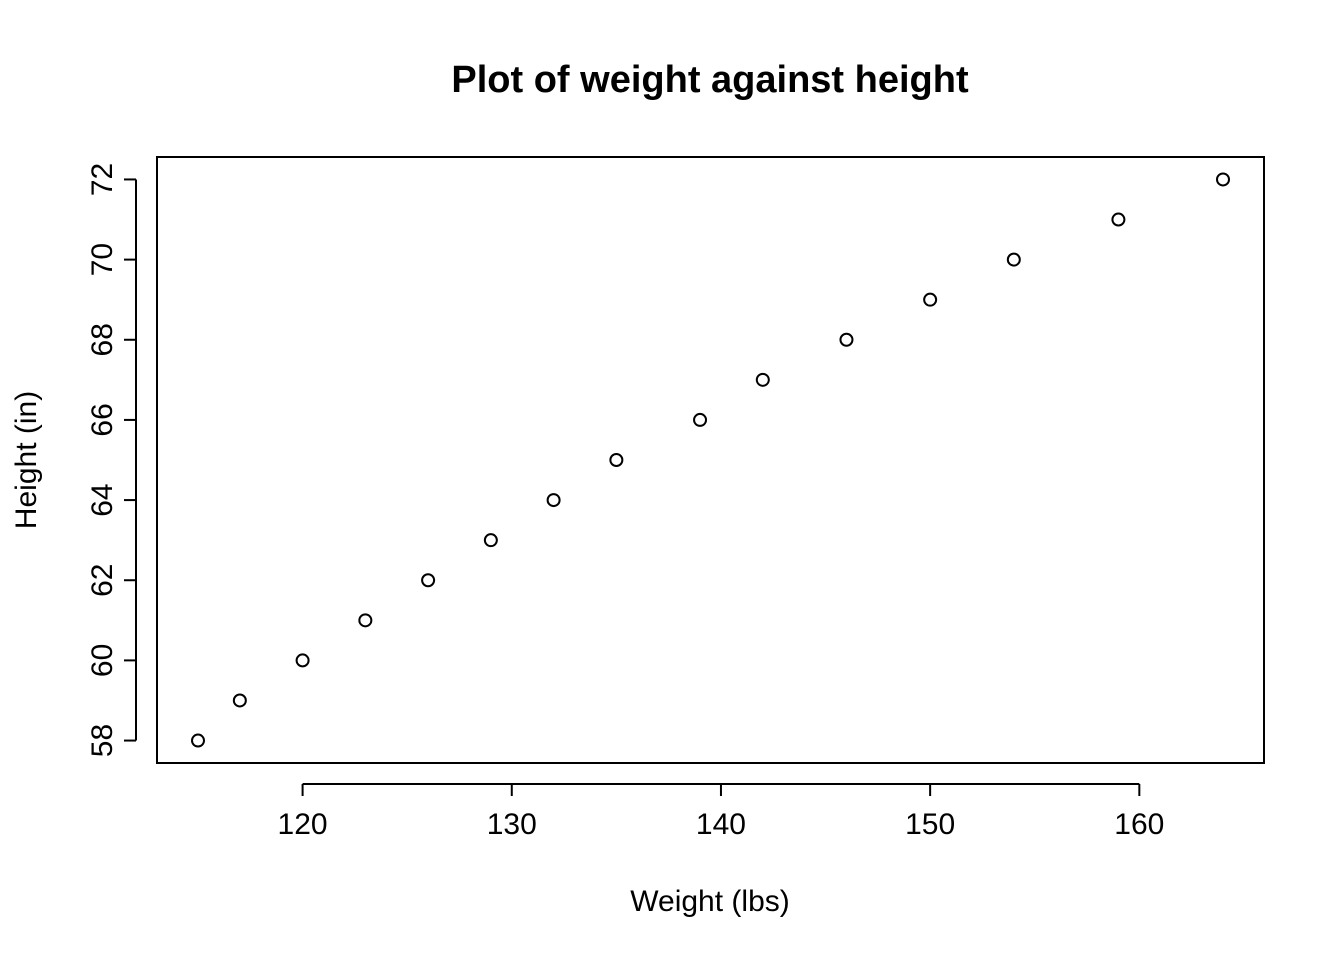  I want to click on y-tick-label: 68, so click(102, 339).